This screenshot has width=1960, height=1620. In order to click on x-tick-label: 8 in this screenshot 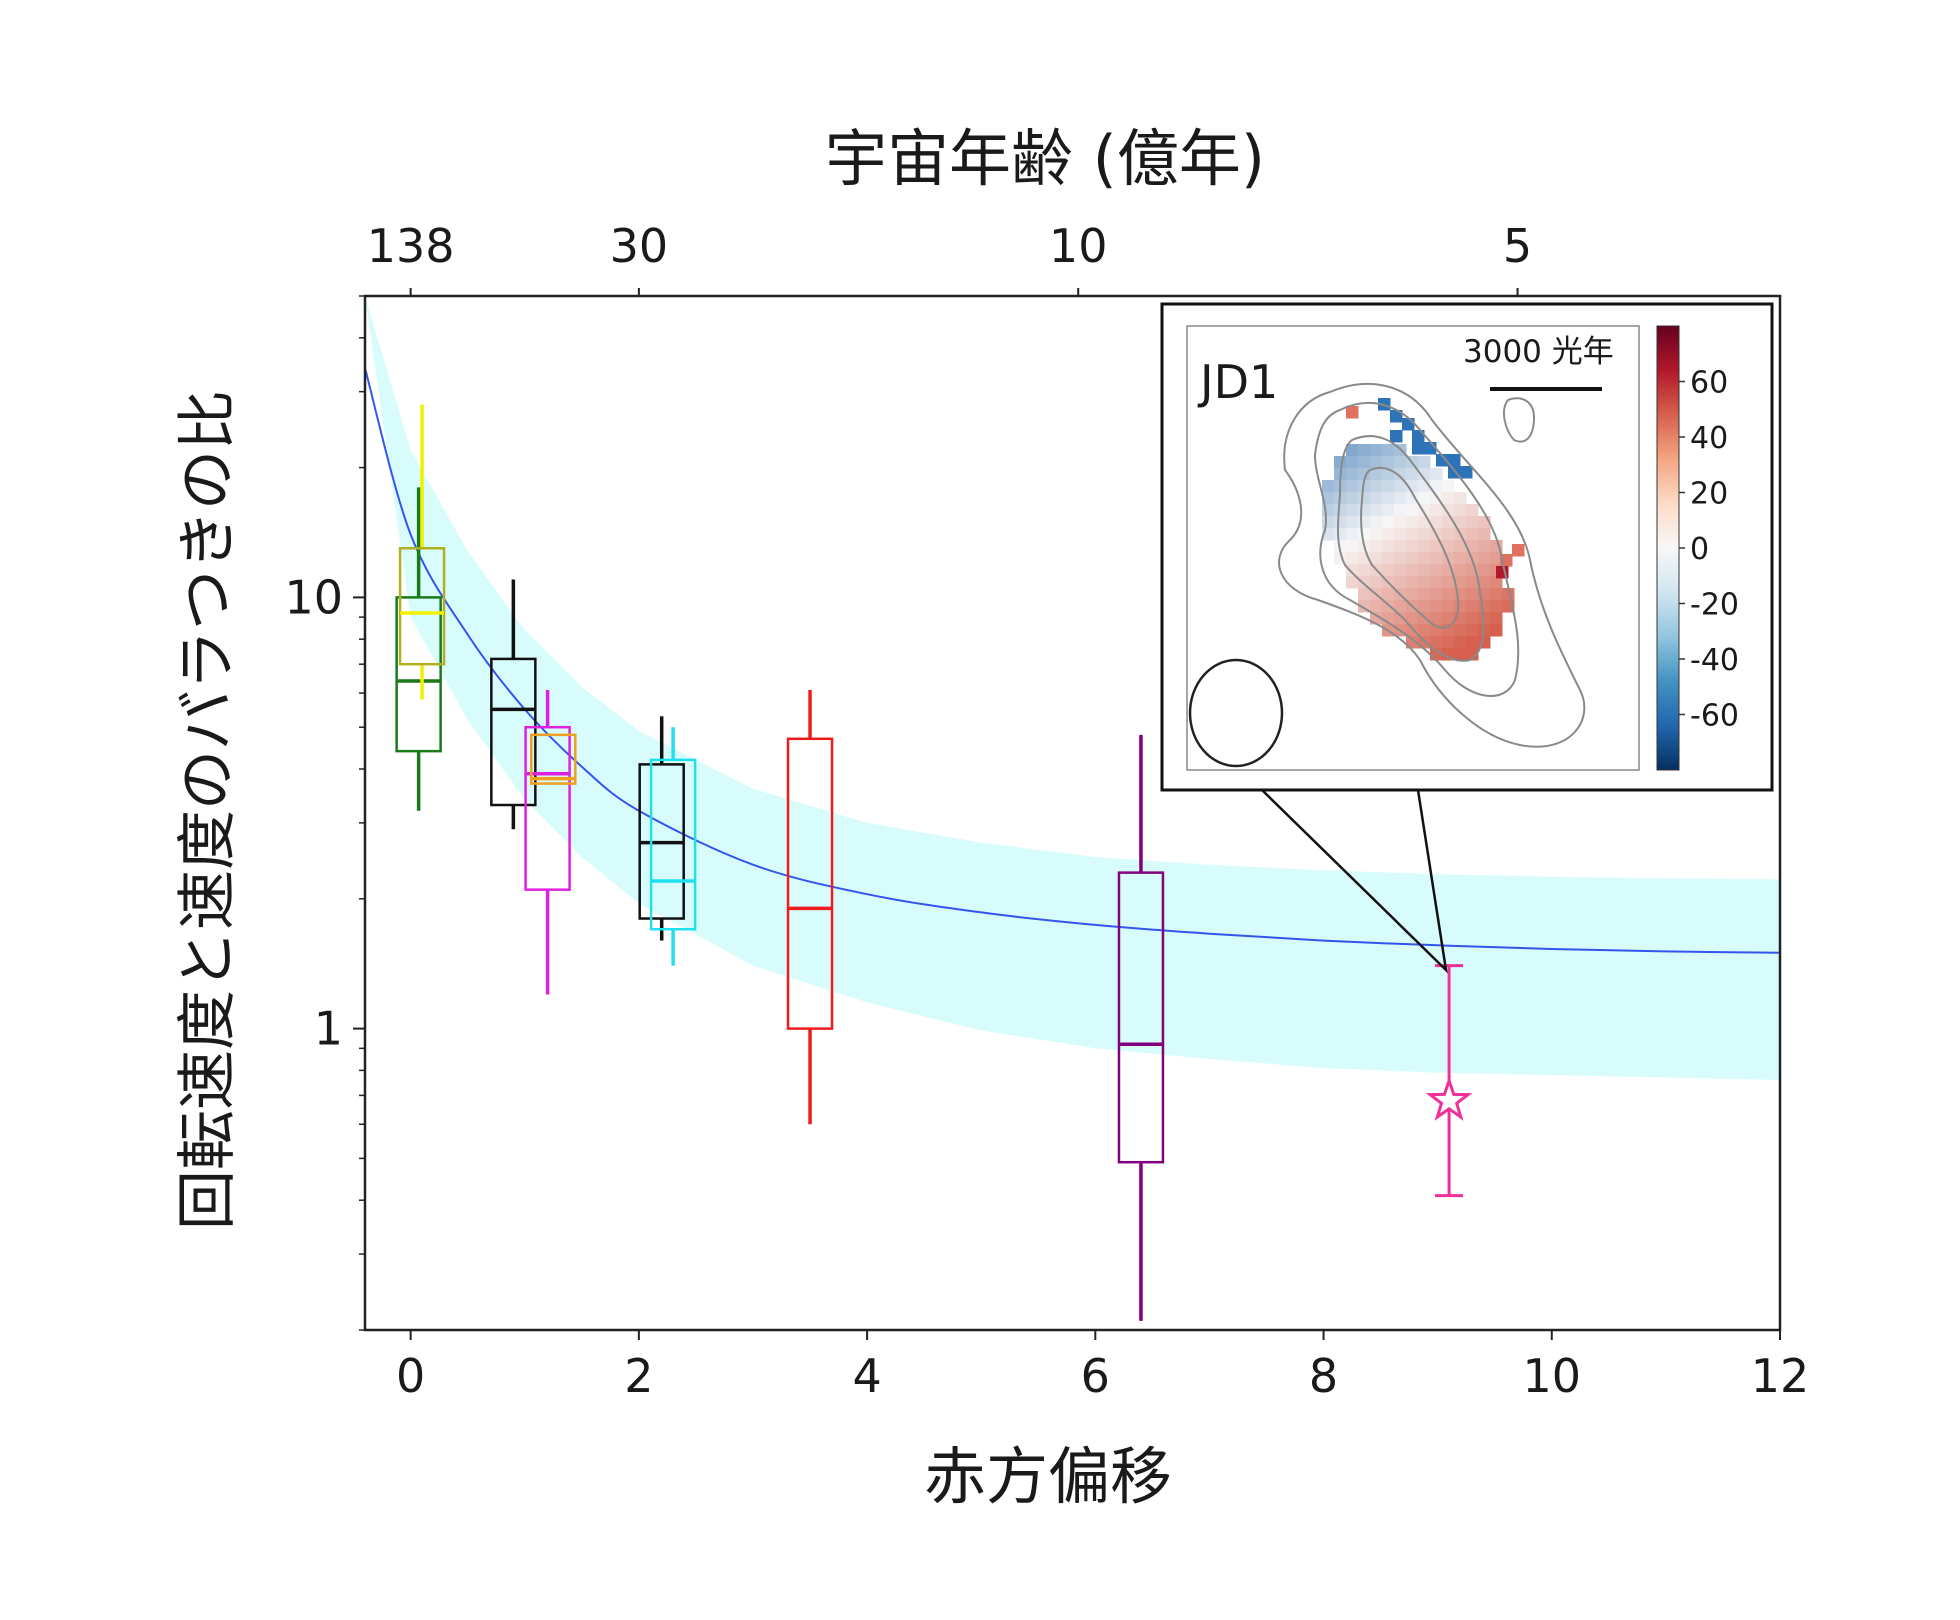, I will do `click(1323, 1376)`.